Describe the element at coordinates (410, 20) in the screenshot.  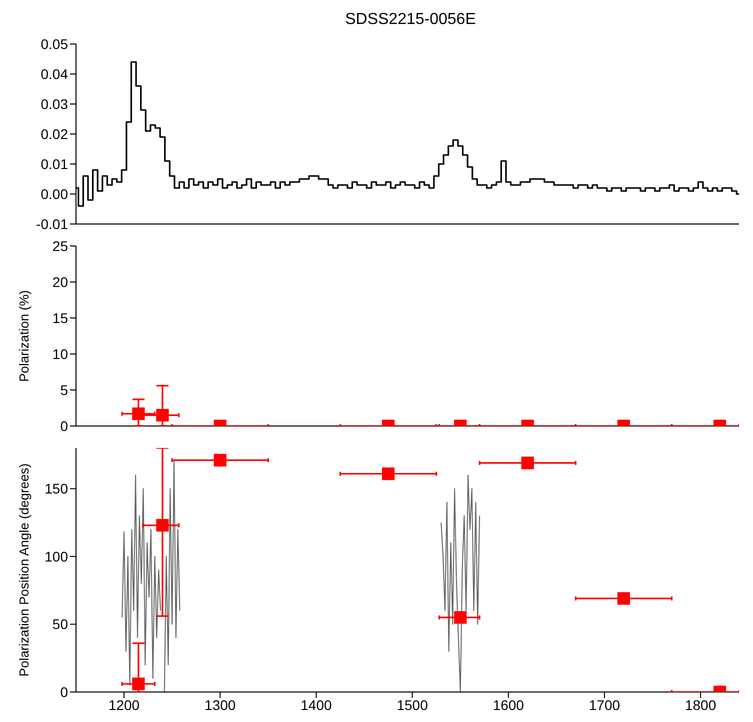
I see `chart-title: SDSS2215-0056E` at that location.